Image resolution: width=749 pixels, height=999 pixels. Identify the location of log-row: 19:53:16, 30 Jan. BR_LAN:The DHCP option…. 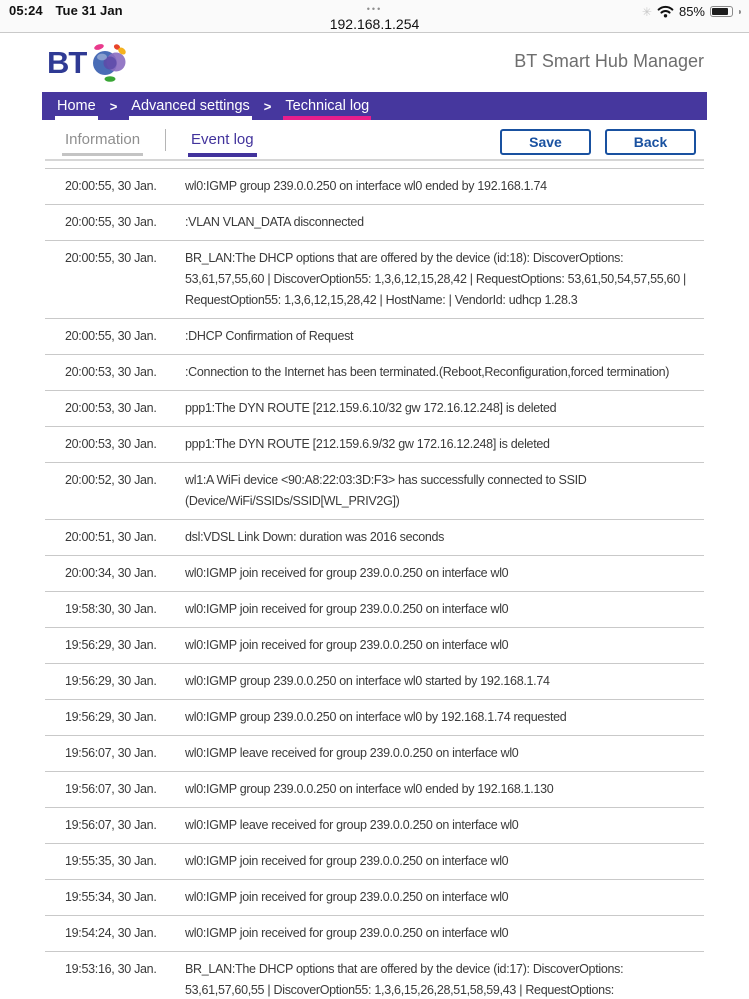
(374, 975).